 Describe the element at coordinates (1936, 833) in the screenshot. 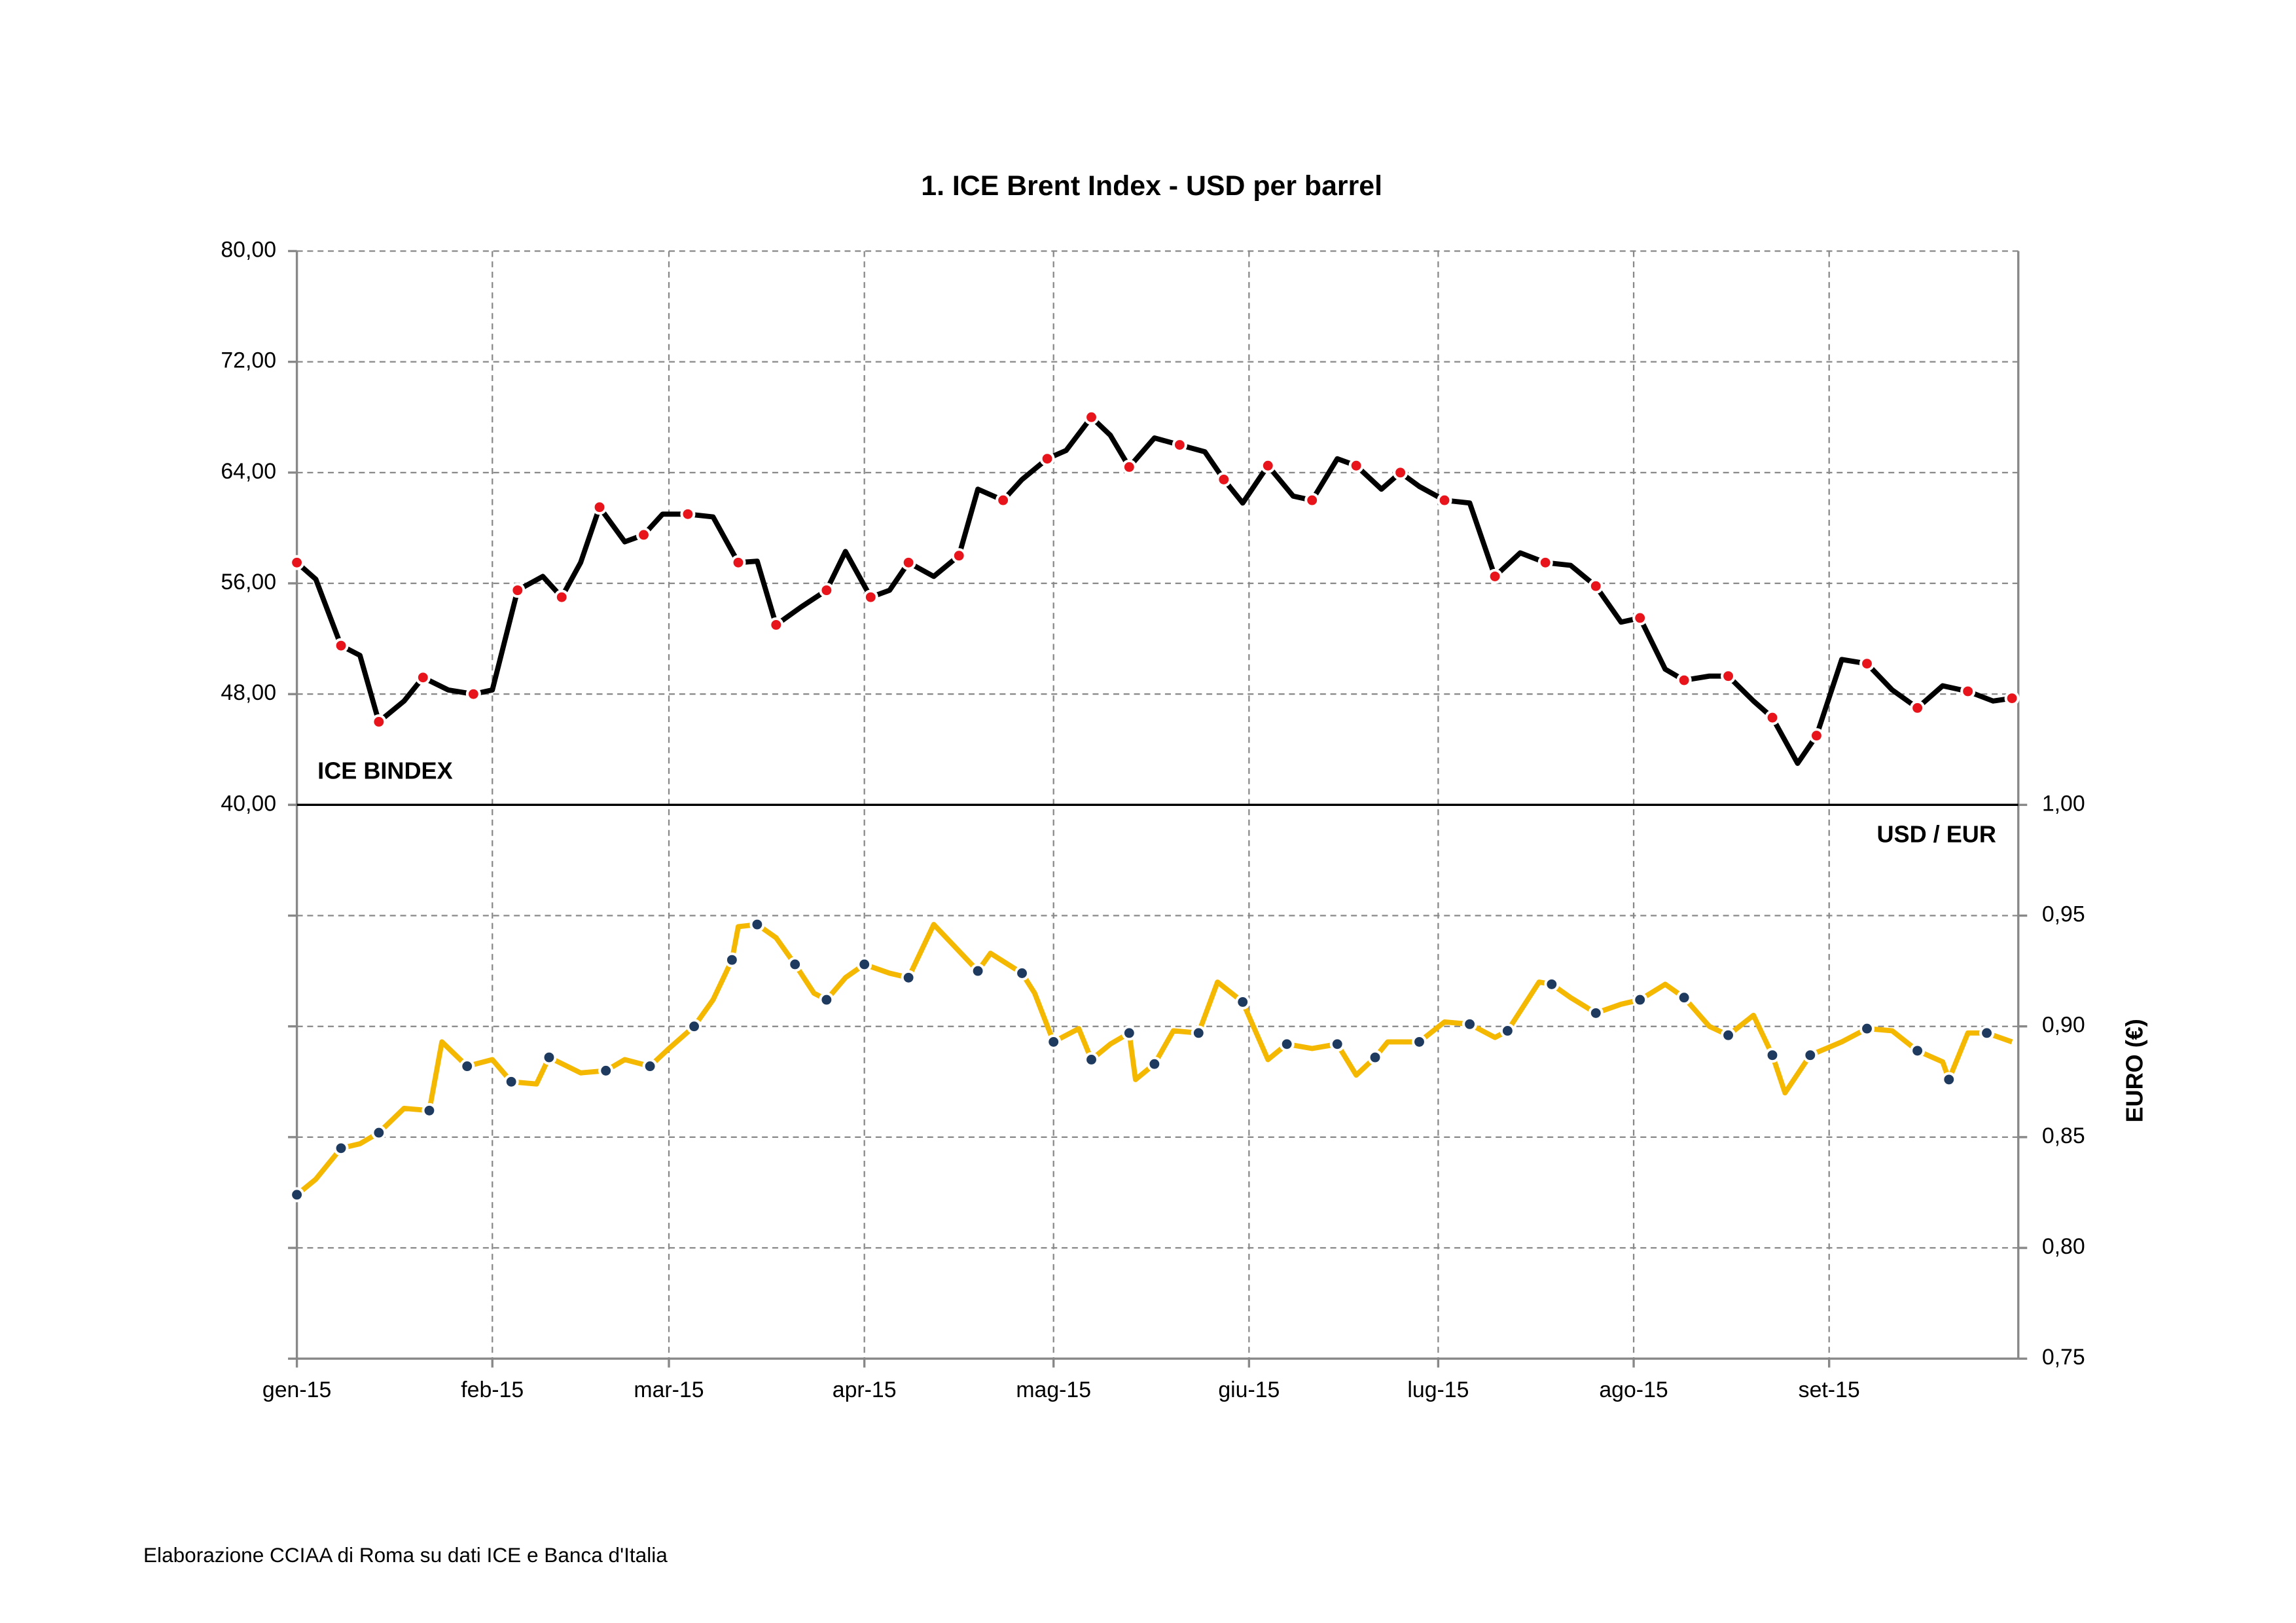

I see `panel-label: USD / EUR` at that location.